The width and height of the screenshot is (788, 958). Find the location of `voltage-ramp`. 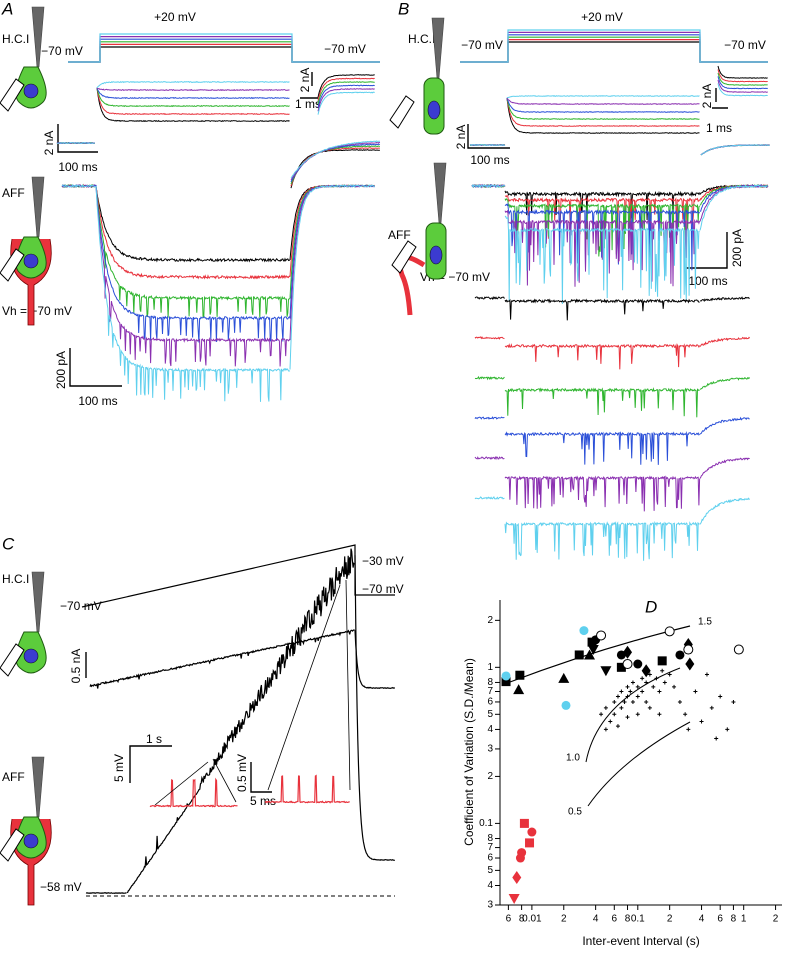

voltage-ramp is located at coordinates (238, 576).